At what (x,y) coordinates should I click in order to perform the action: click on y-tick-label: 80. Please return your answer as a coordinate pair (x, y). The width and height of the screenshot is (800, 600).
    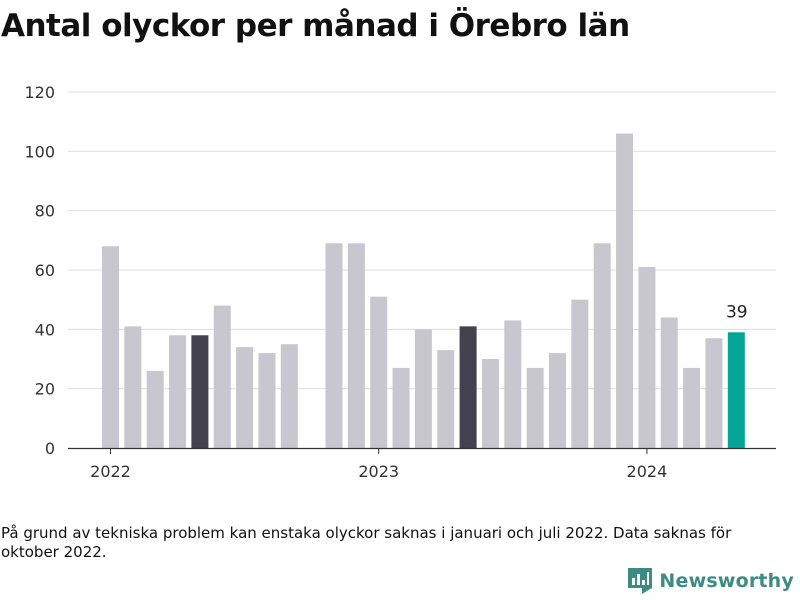
    Looking at the image, I should click on (45, 211).